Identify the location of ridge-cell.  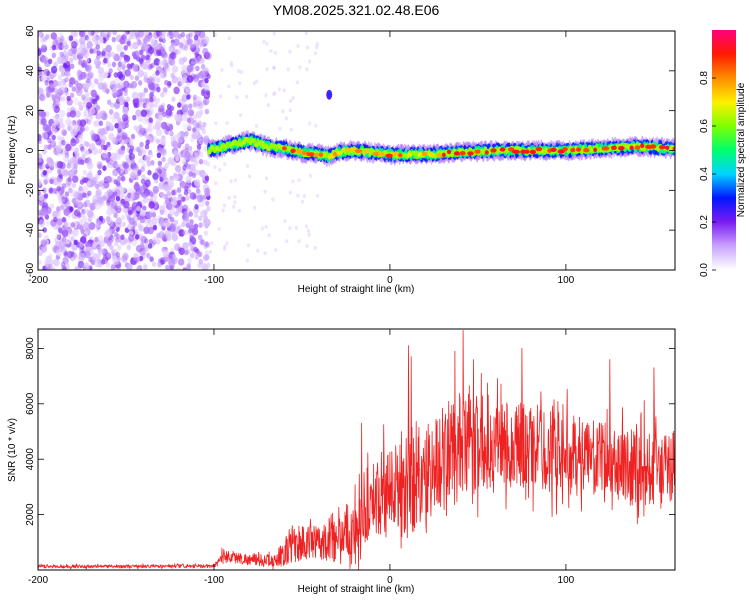
(254, 141).